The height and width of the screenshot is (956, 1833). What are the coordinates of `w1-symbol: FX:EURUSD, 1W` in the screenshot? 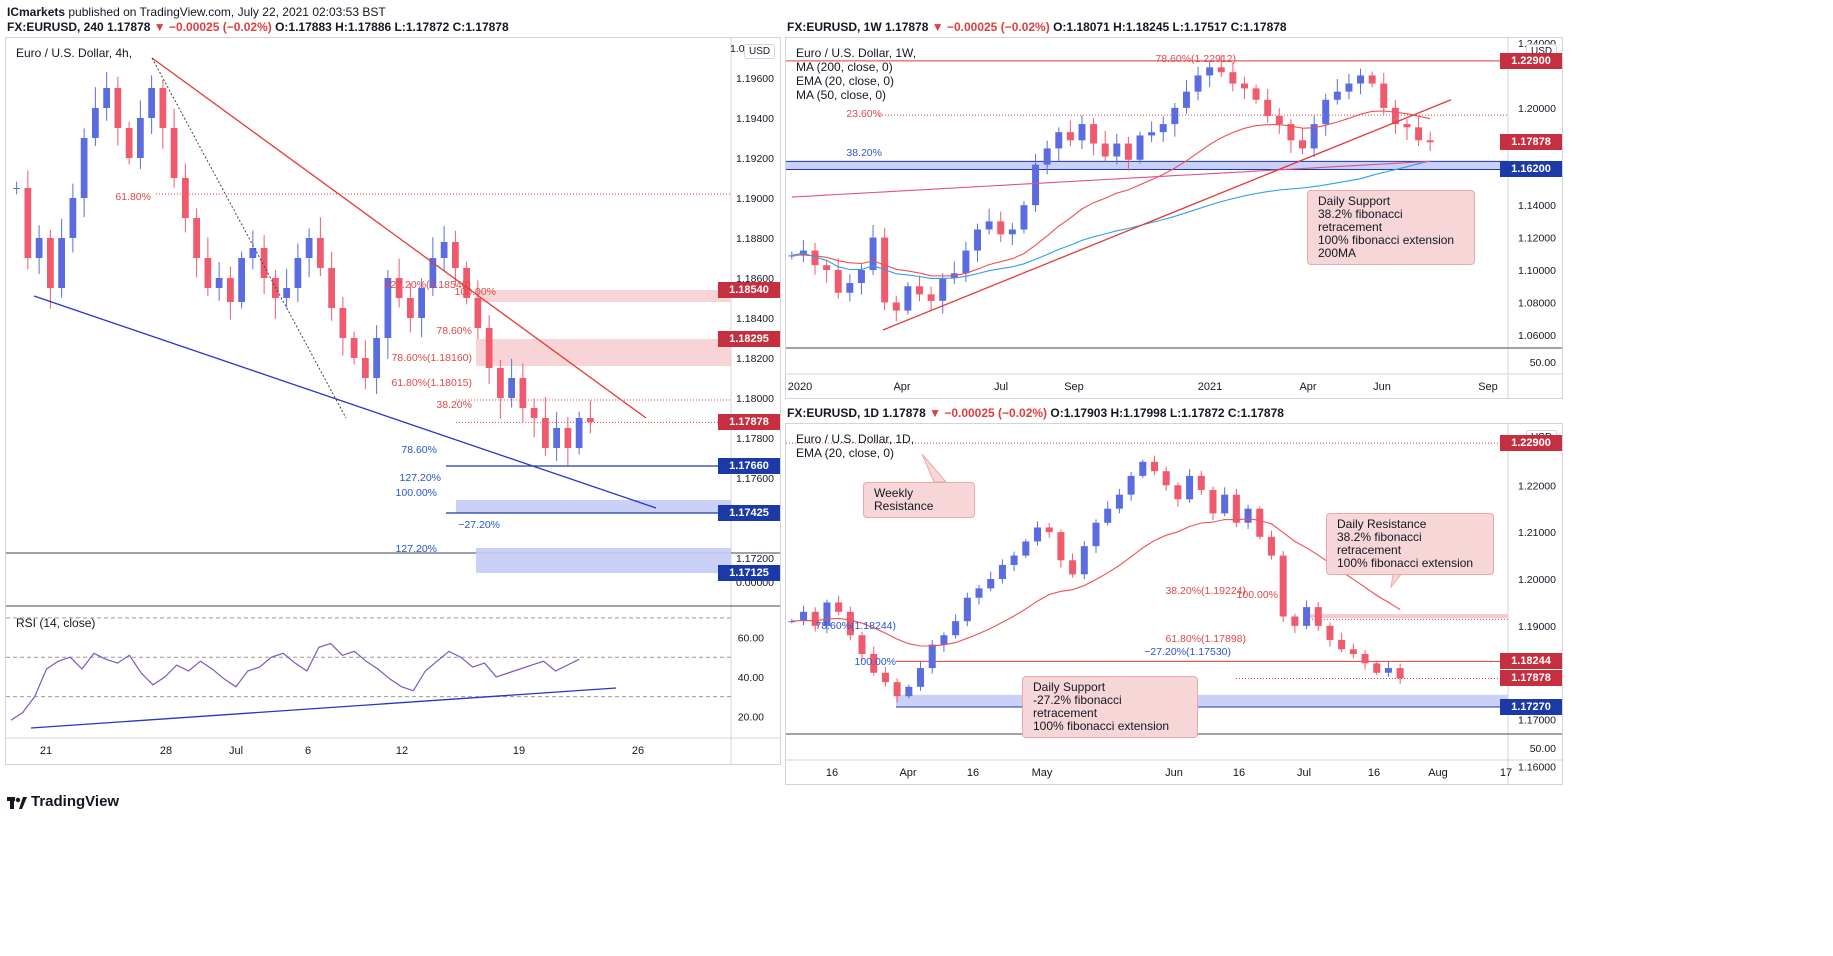 It's located at (834, 27).